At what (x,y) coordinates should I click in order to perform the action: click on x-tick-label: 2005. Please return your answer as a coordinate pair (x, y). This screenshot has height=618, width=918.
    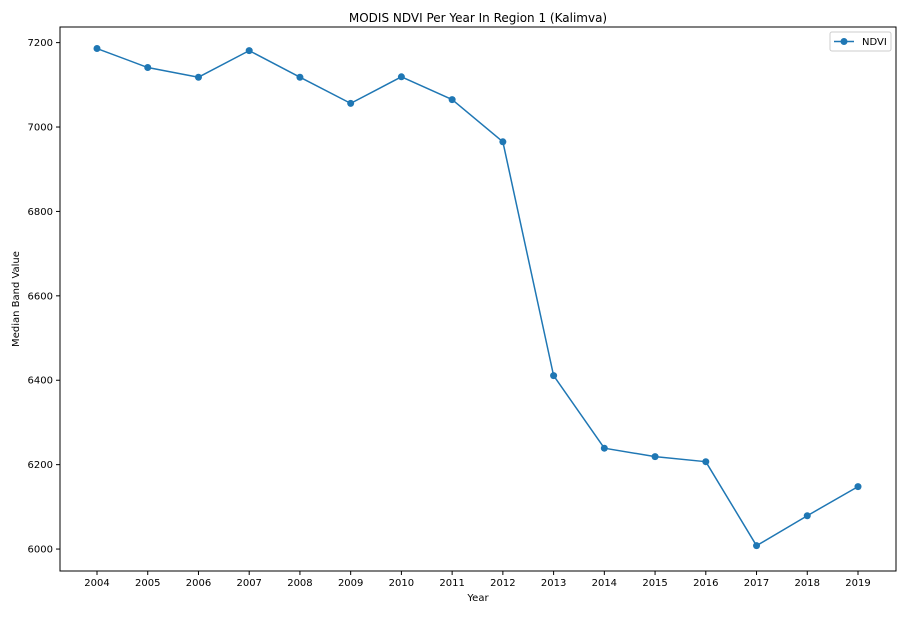
    Looking at the image, I should click on (147, 583).